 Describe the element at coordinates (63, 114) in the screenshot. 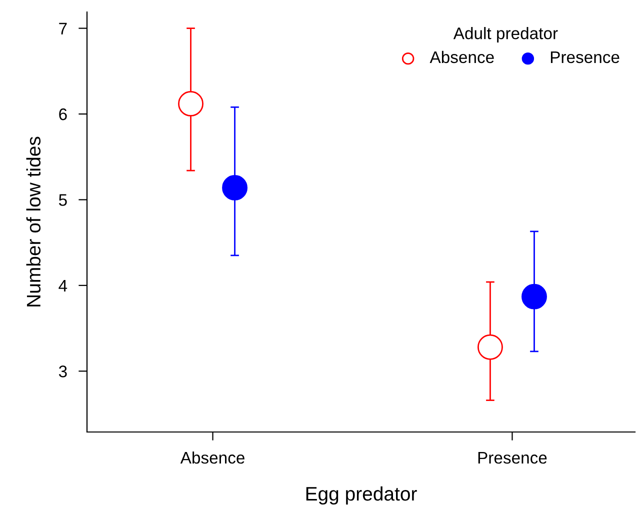

I see `y-tick-label: 6` at that location.